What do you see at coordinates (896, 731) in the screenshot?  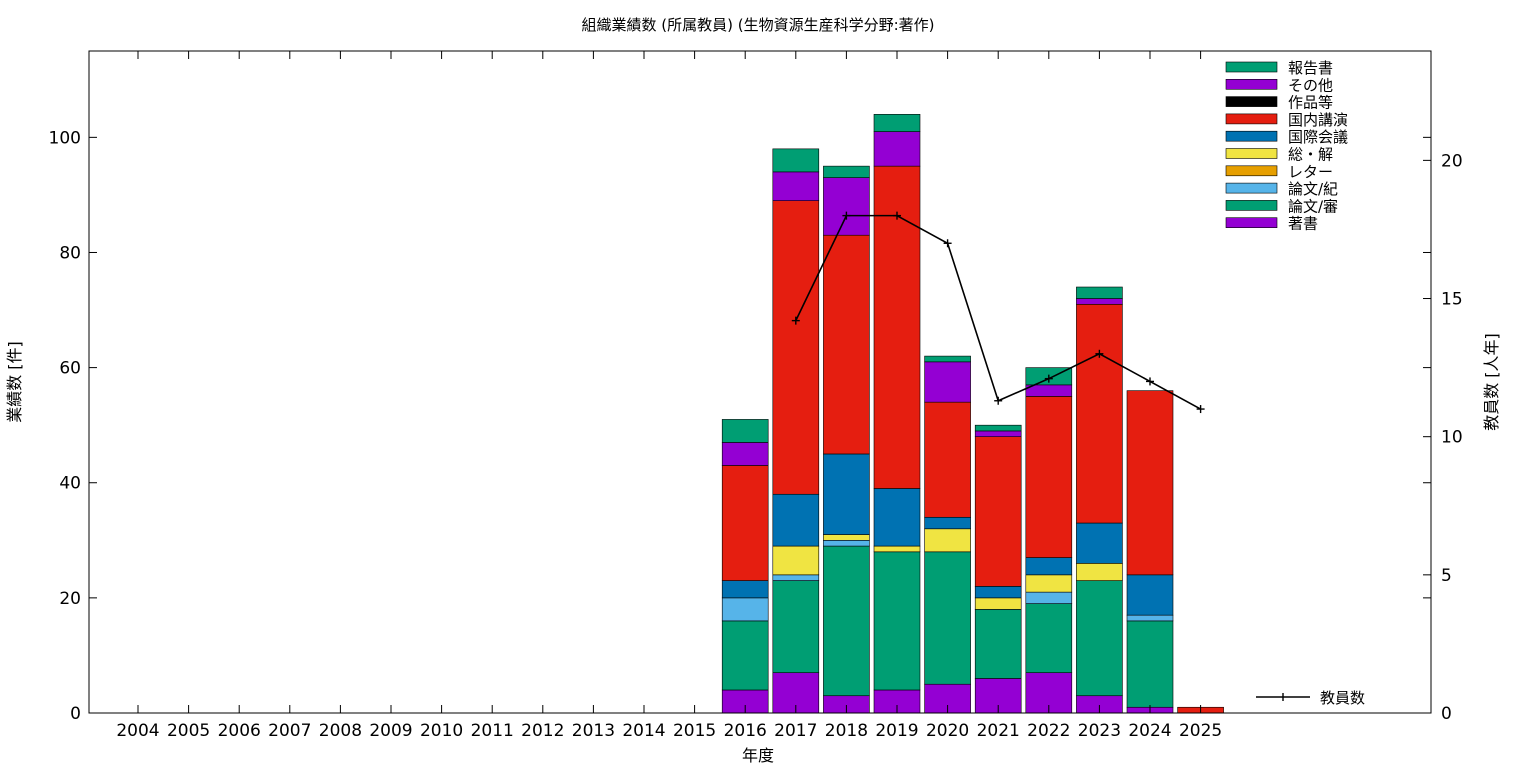 I see `x-tick-label: 2019` at bounding box center [896, 731].